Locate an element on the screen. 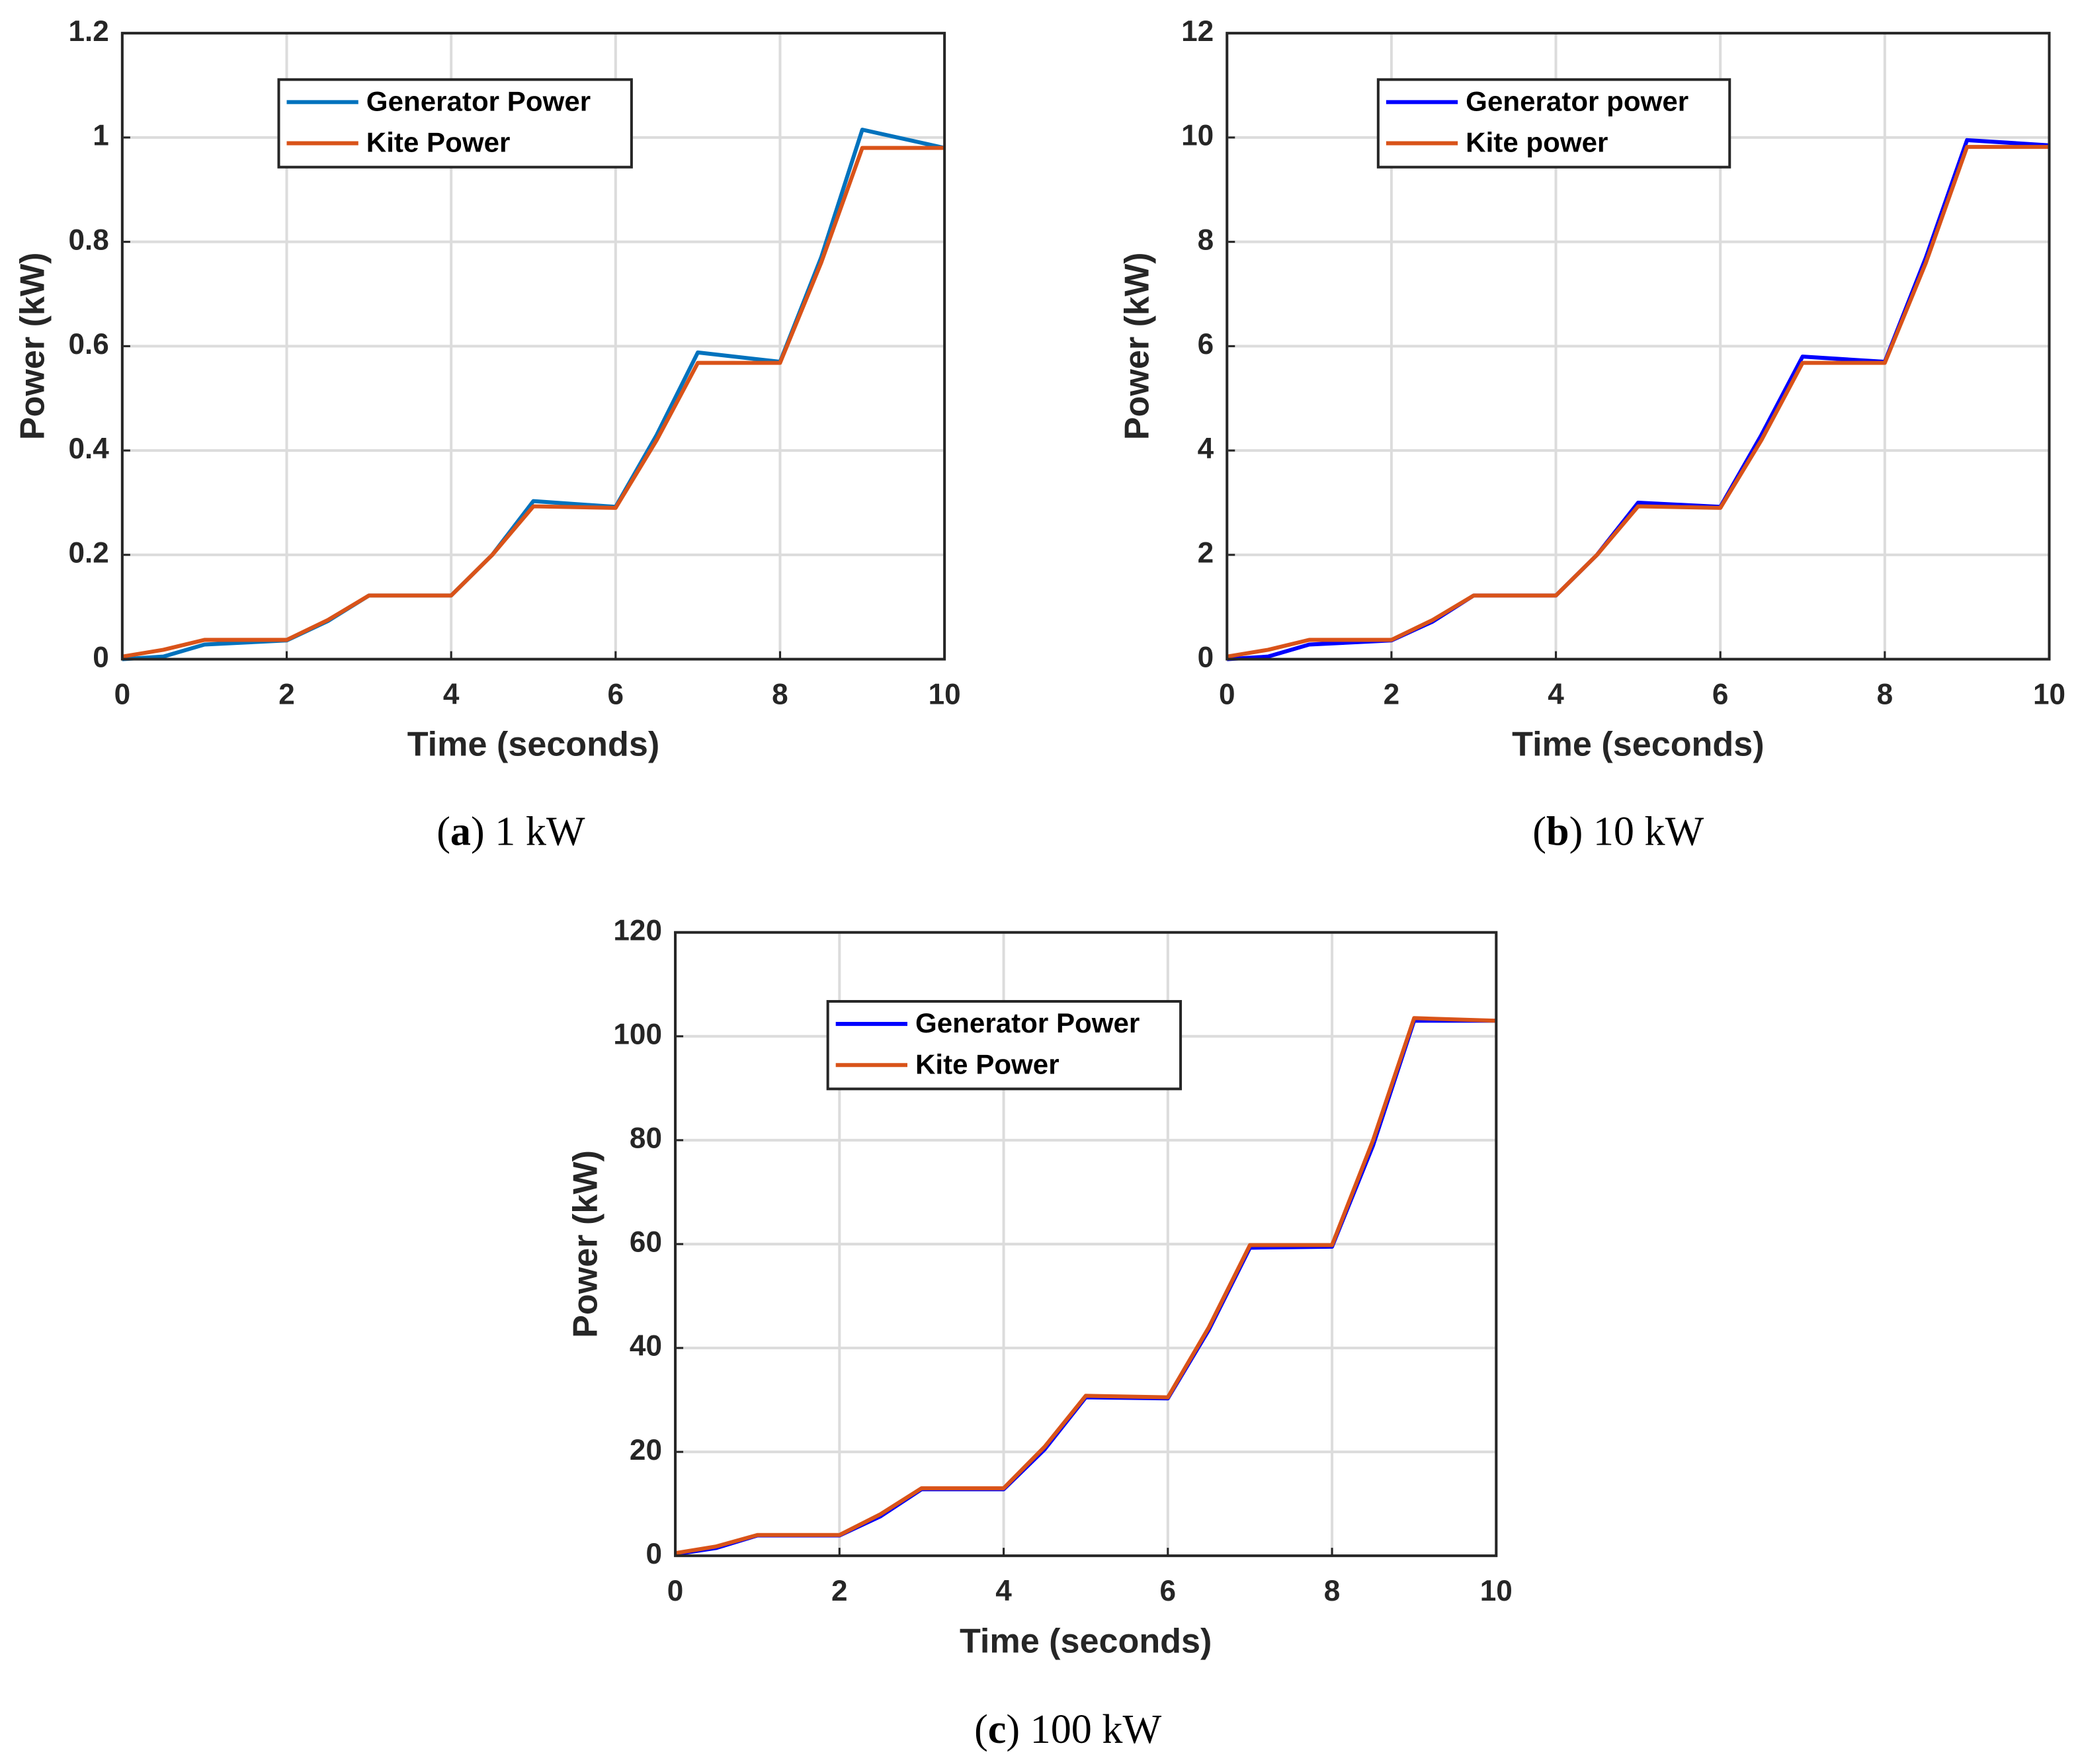 Image resolution: width=2080 pixels, height=1764 pixels. caption-part: ) 100 kW is located at coordinates (1083, 1730).